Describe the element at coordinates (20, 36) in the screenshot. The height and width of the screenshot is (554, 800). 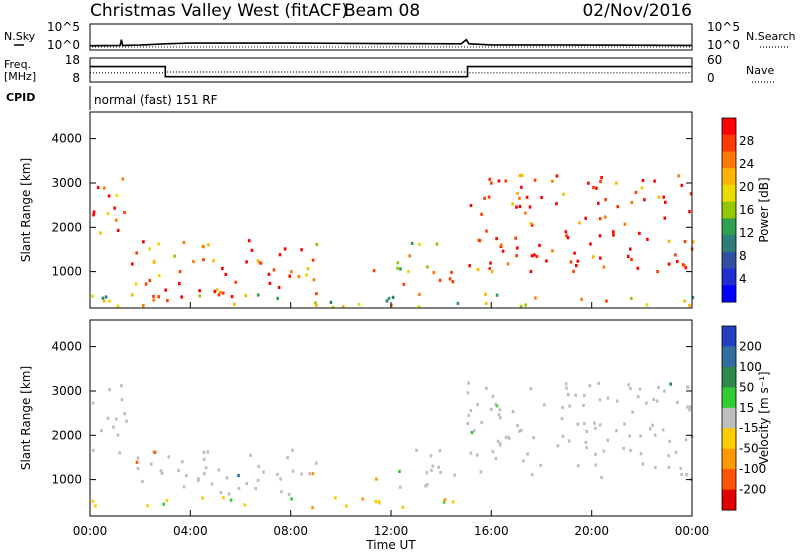
I see `nsky-label: N.Sky` at that location.